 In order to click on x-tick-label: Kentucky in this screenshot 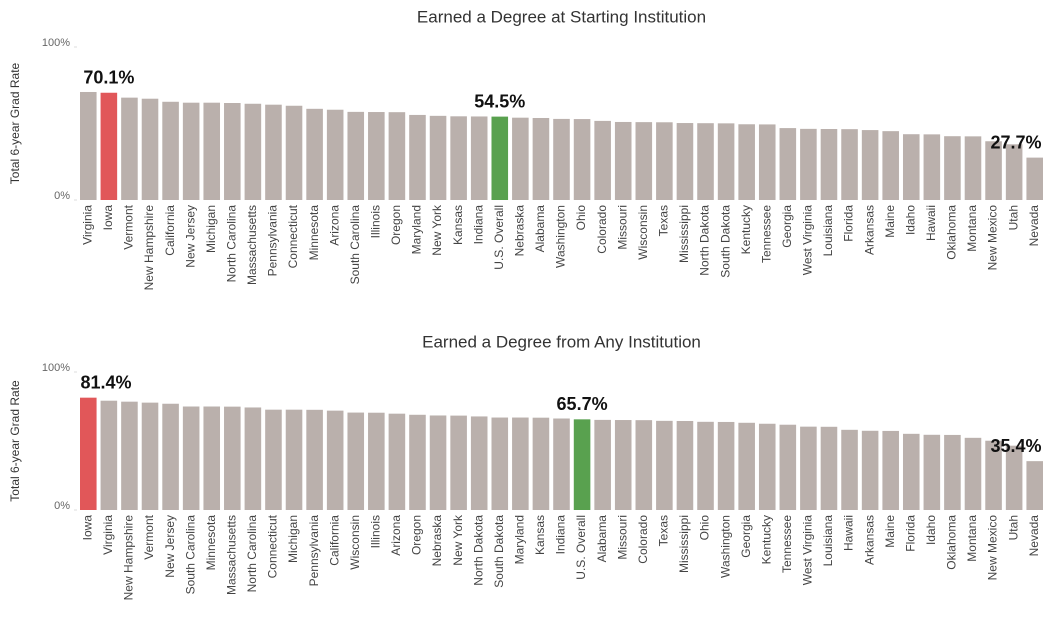, I will do `click(746, 229)`.